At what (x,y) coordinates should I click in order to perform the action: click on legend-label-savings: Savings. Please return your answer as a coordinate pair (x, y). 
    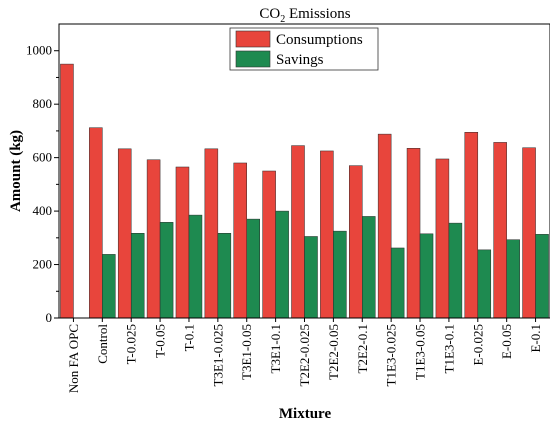
    Looking at the image, I should click on (300, 60).